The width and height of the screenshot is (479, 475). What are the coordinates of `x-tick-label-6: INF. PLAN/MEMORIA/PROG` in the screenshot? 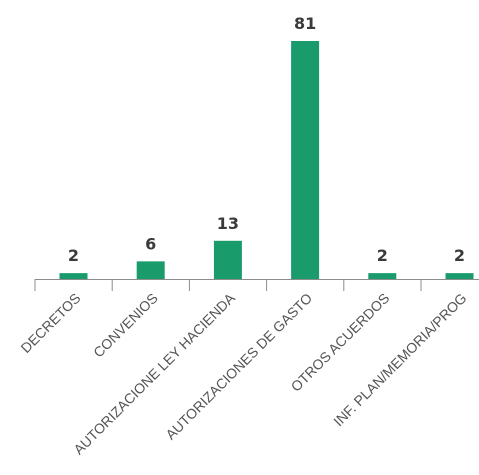 It's located at (399, 359).